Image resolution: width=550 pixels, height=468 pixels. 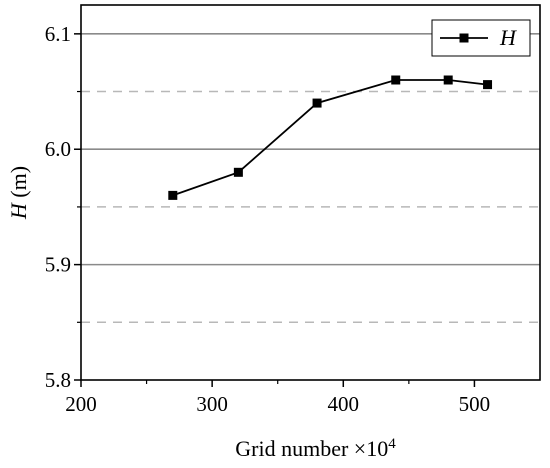 I want to click on x-axis-title: Grid number ×104, so click(x=315, y=448).